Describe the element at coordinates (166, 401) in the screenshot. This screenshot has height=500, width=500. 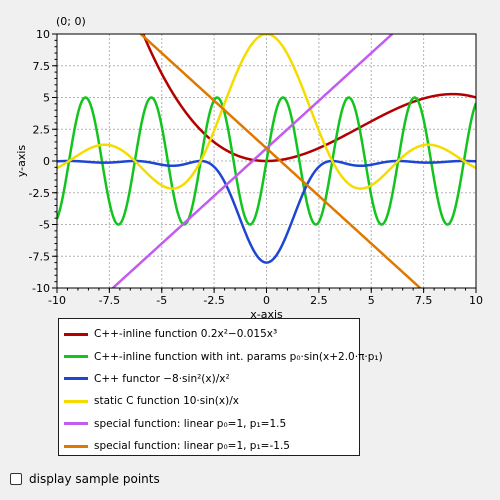
I see `legend-label: static C function 10·sin(x)/x` at that location.